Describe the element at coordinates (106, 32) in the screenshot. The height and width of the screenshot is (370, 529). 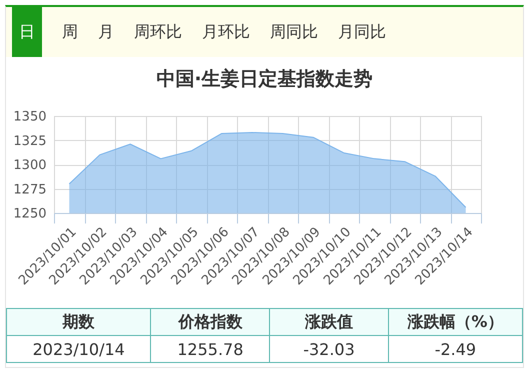
I see `text: 月` at that location.